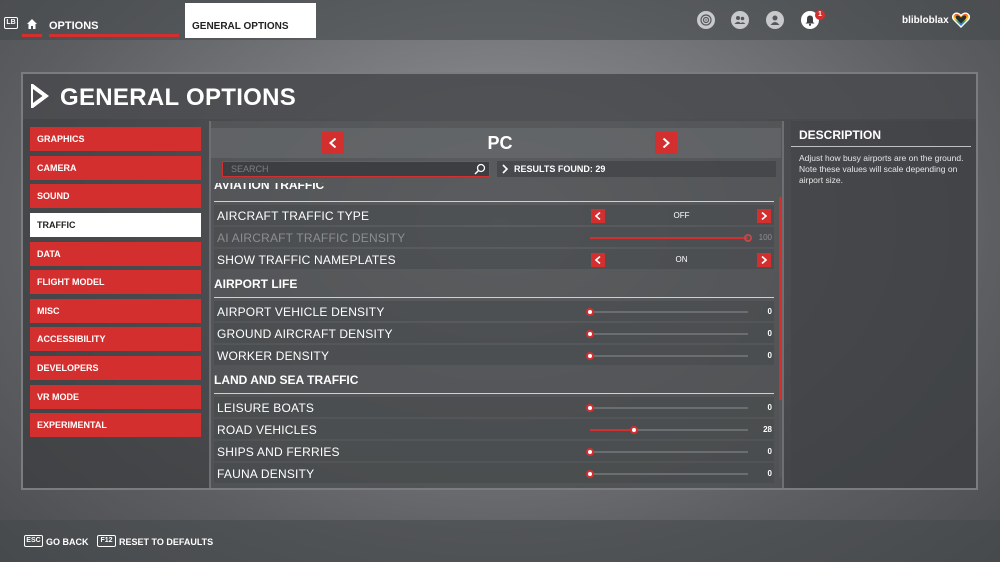 The image size is (1000, 562). I want to click on sidebar-item-camera: CAMERA, so click(115, 168).